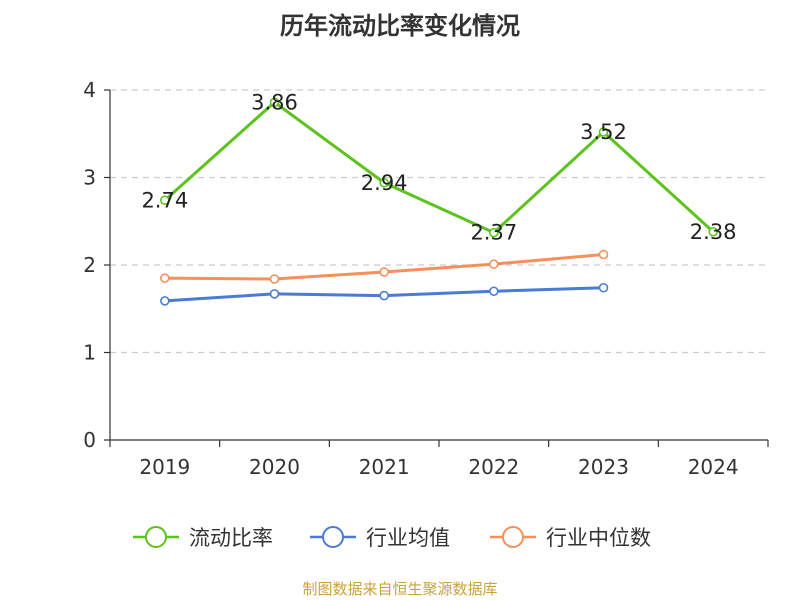 Image resolution: width=800 pixels, height=600 pixels. I want to click on data-label: 2.37, so click(493, 233).